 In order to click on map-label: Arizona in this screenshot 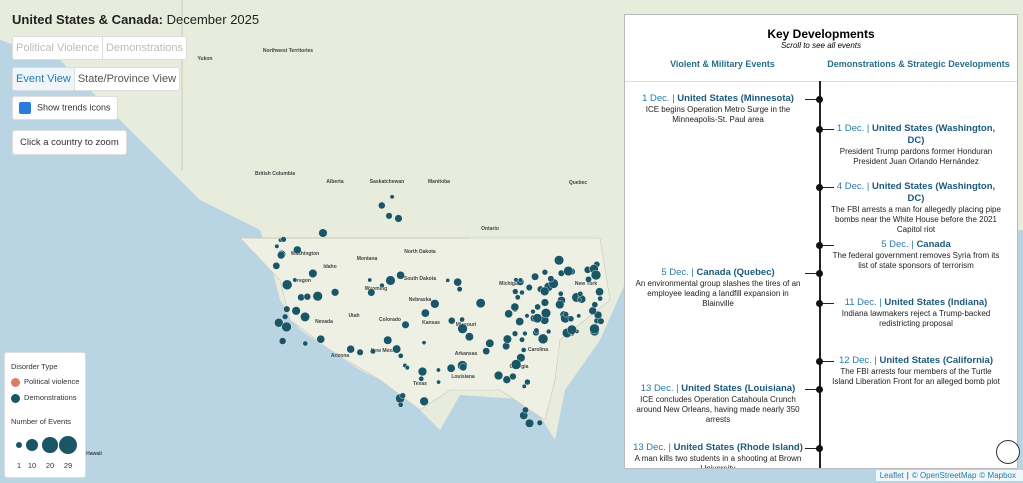, I will do `click(340, 356)`.